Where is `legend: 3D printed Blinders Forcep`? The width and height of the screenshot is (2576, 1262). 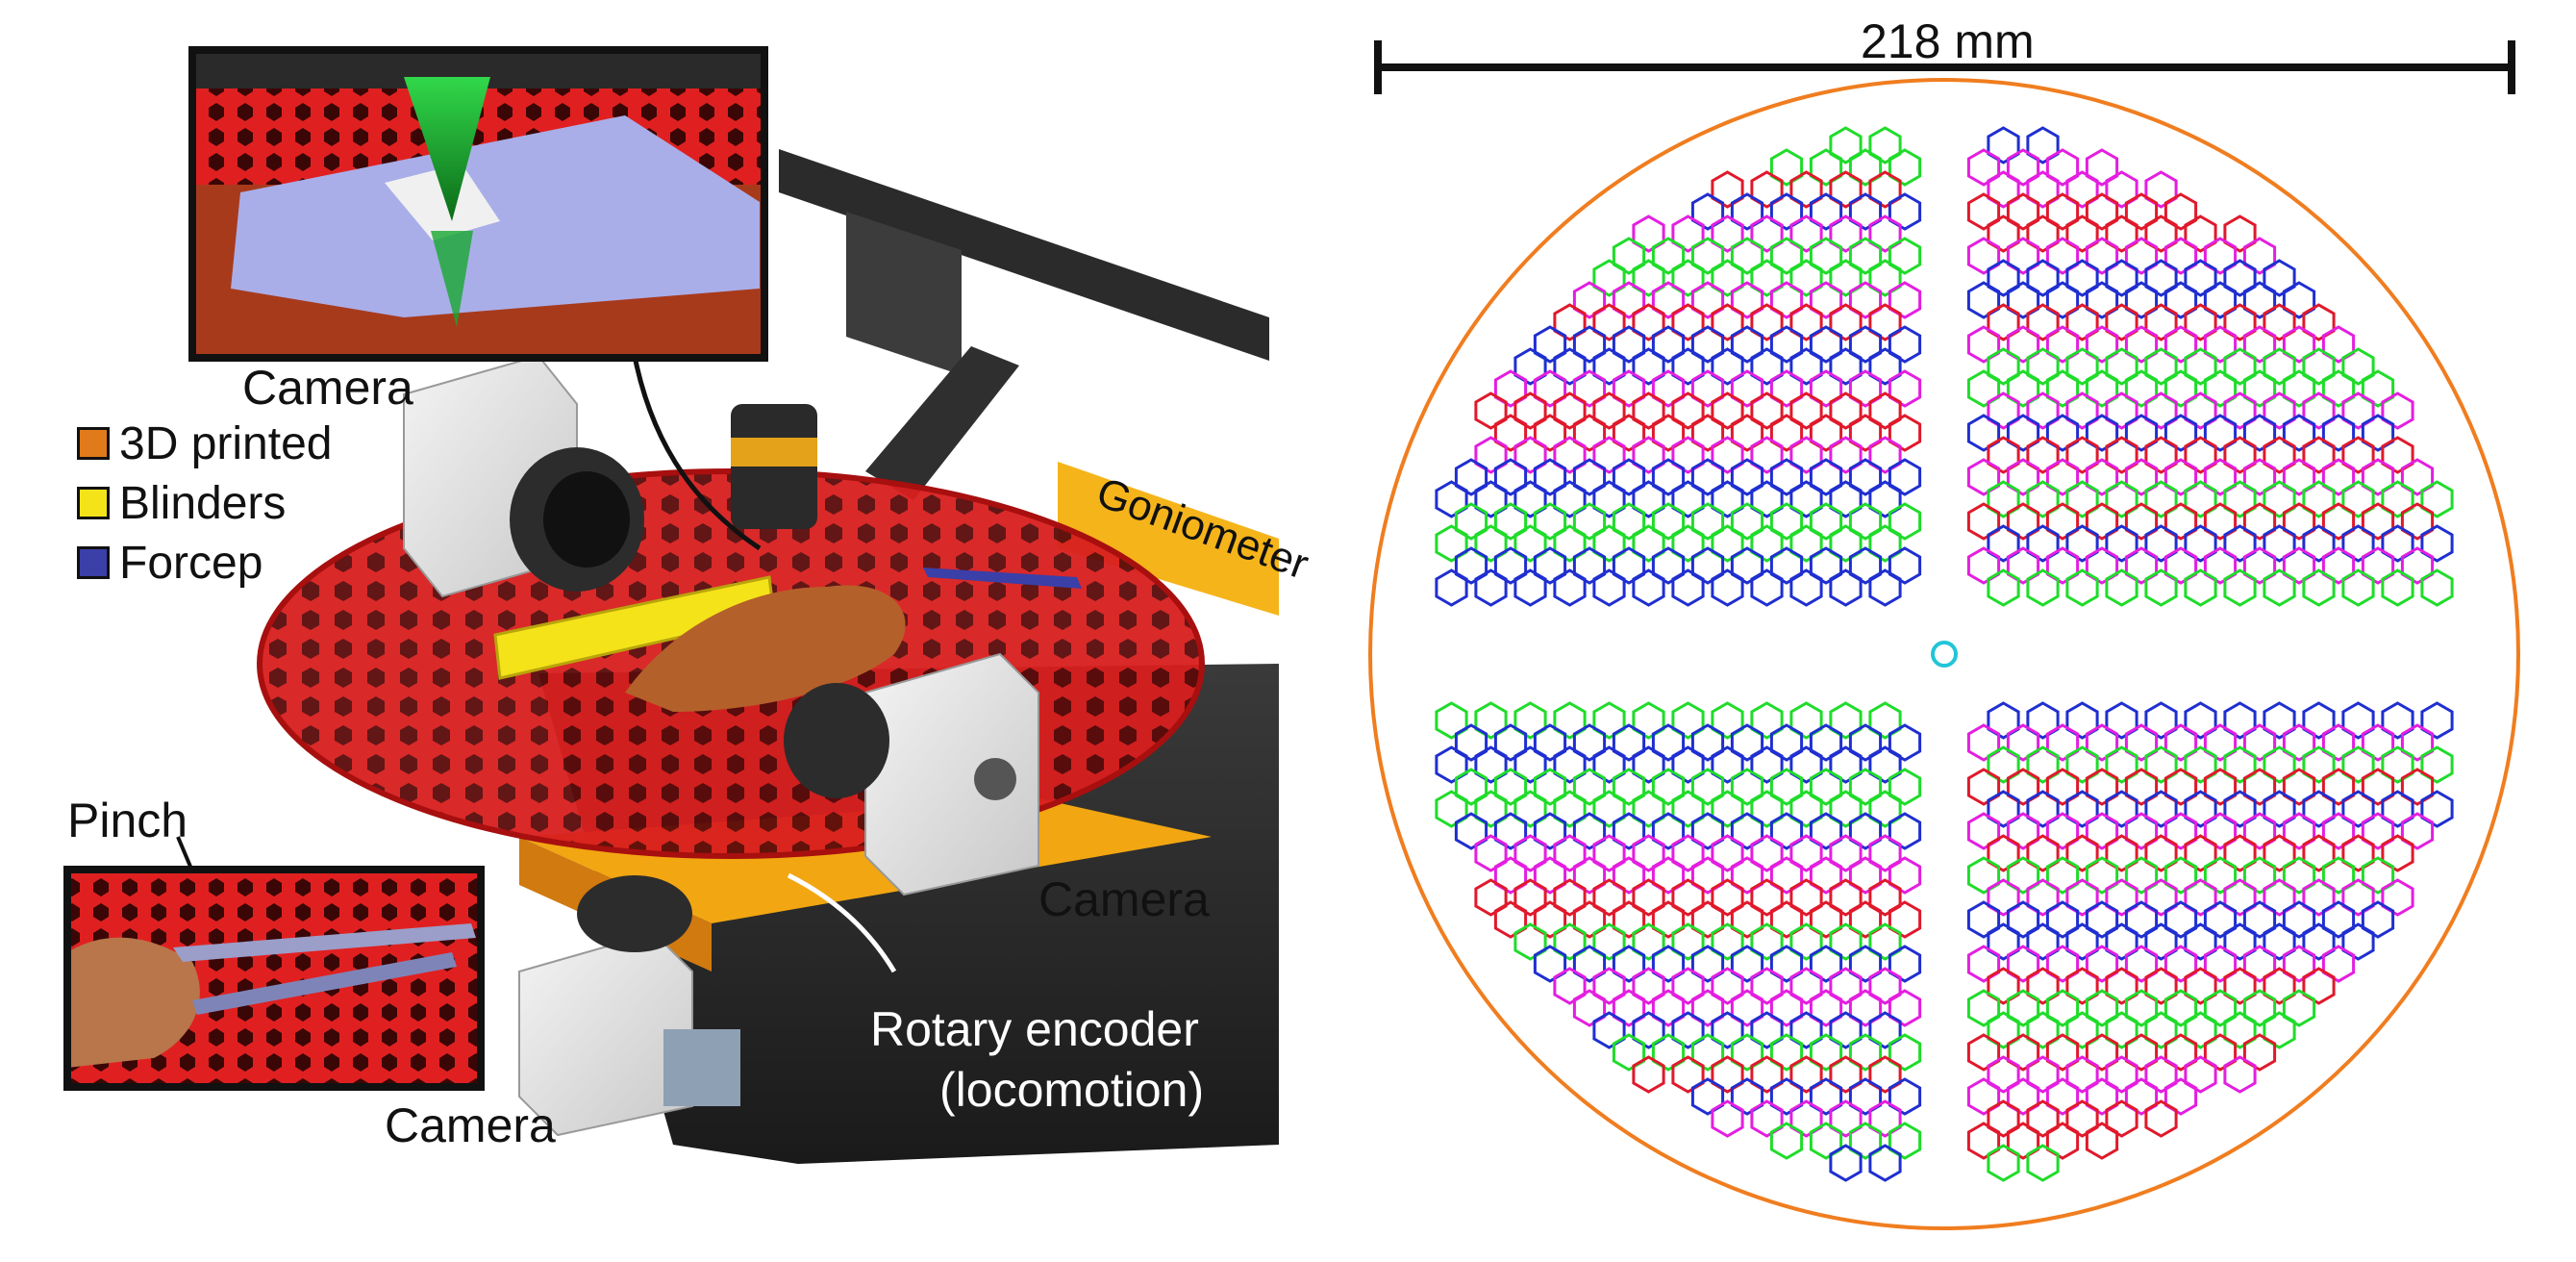
legend: 3D printed Blinders Forcep is located at coordinates (204, 503).